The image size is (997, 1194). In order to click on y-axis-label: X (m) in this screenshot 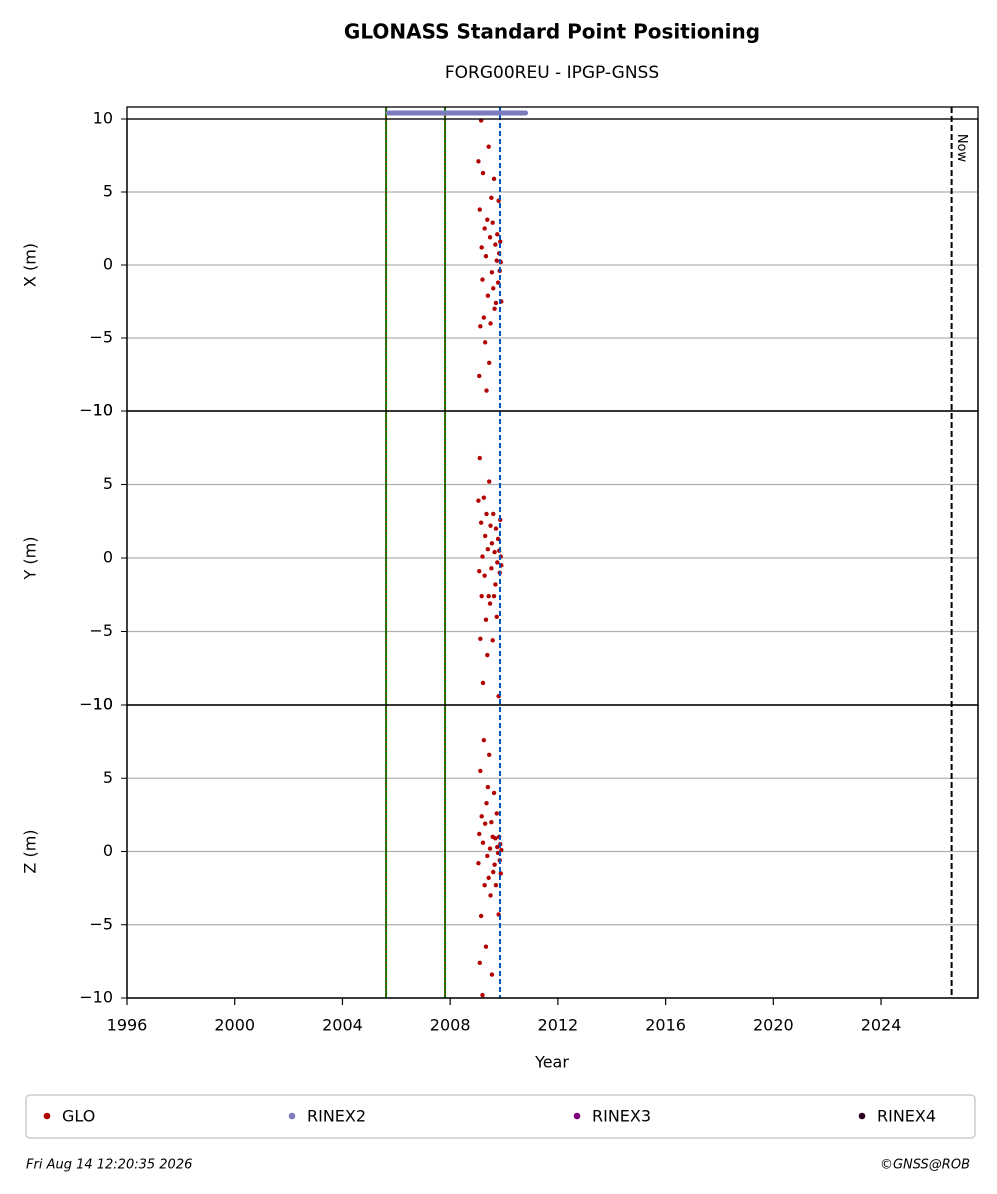, I will do `click(30, 265)`.